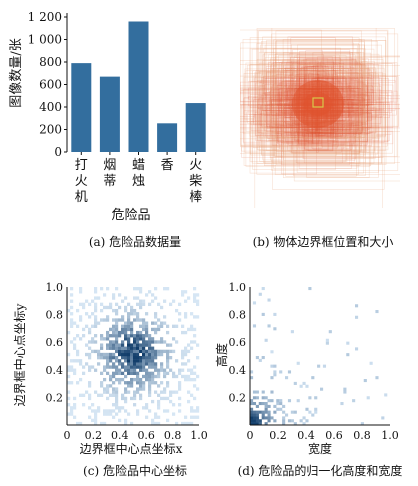 This screenshot has height=486, width=418. What do you see at coordinates (55, 315) in the screenshot?
I see `y-tick-label: 0.8` at bounding box center [55, 315].